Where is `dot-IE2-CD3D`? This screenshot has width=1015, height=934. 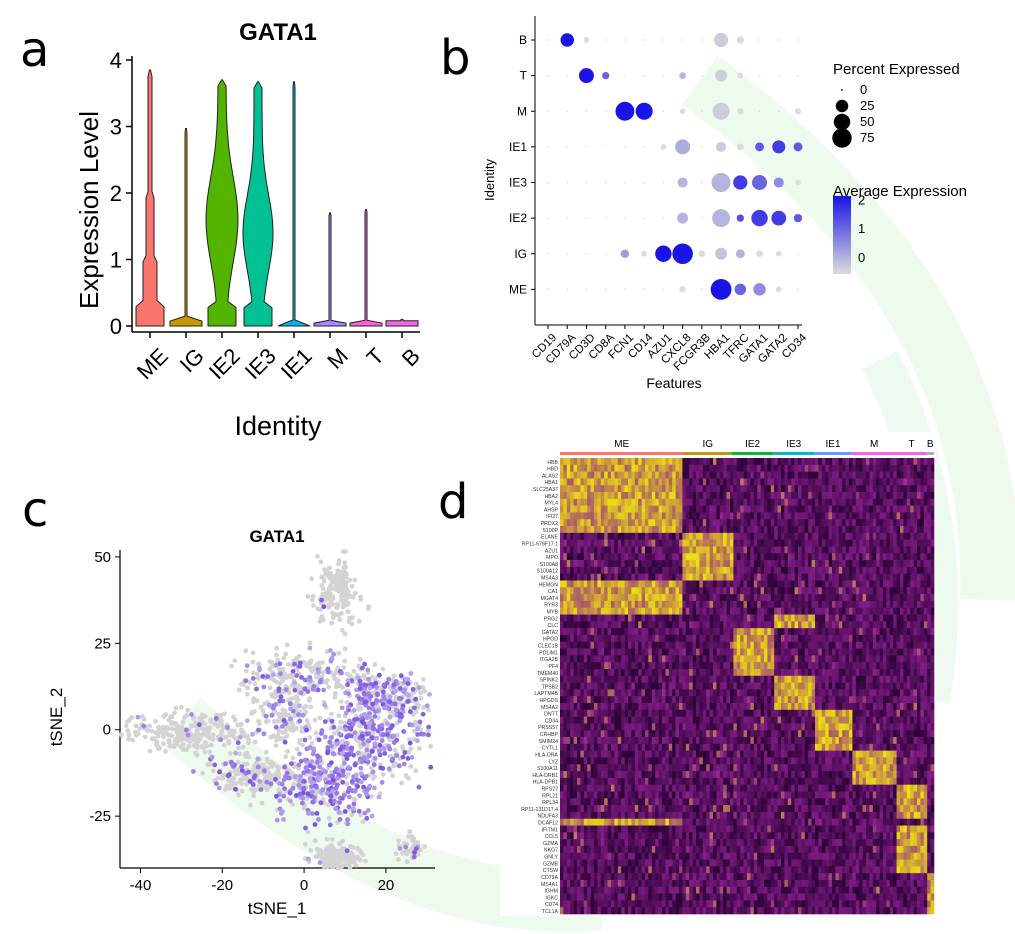
dot-IE2-CD3D is located at coordinates (586, 218).